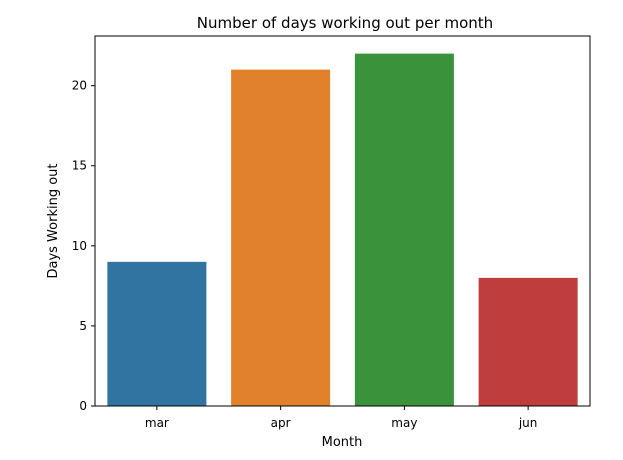 The height and width of the screenshot is (460, 623). I want to click on y-tick-label: 0, so click(83, 406).